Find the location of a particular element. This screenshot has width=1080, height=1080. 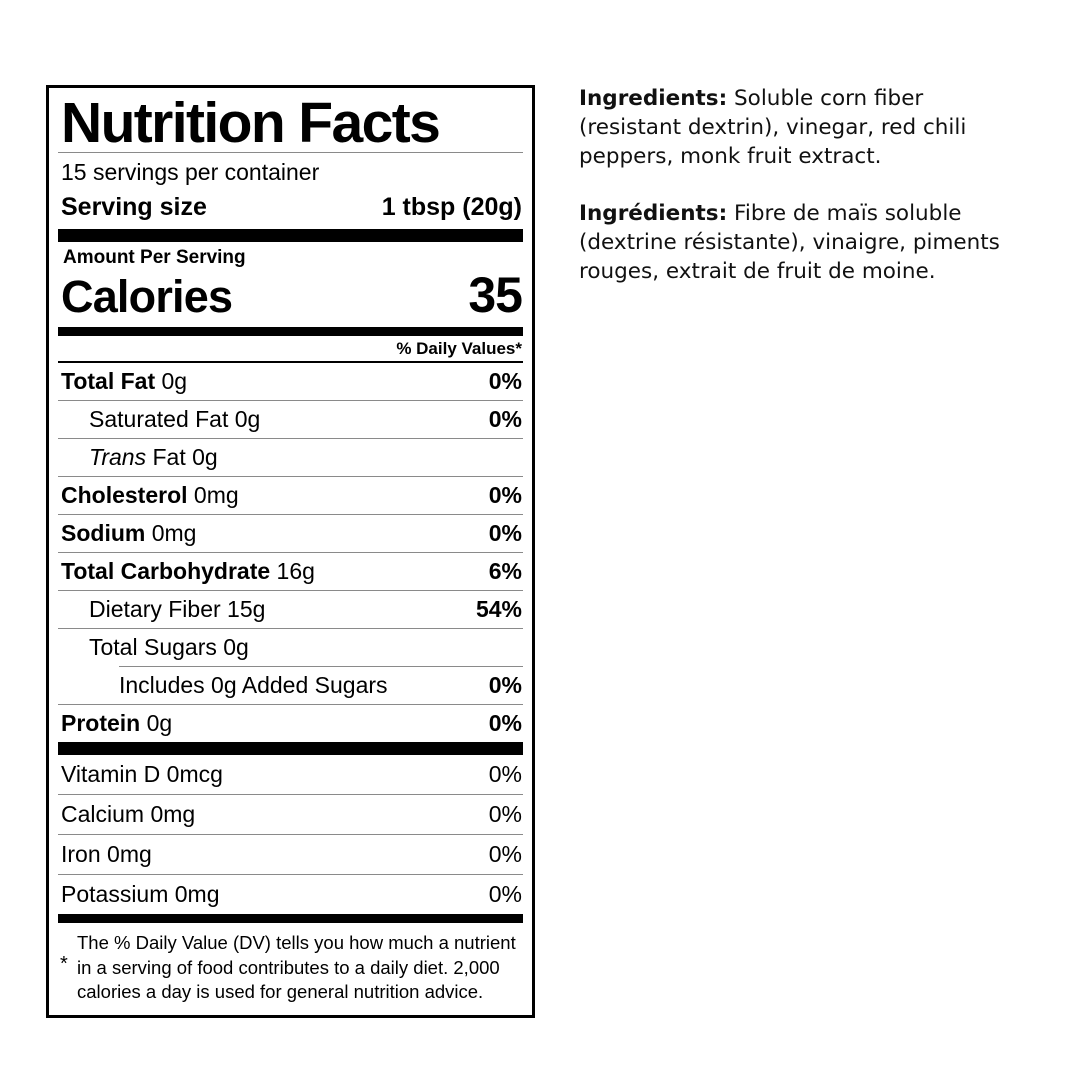

nutrient-amount: 16g is located at coordinates (292, 571).